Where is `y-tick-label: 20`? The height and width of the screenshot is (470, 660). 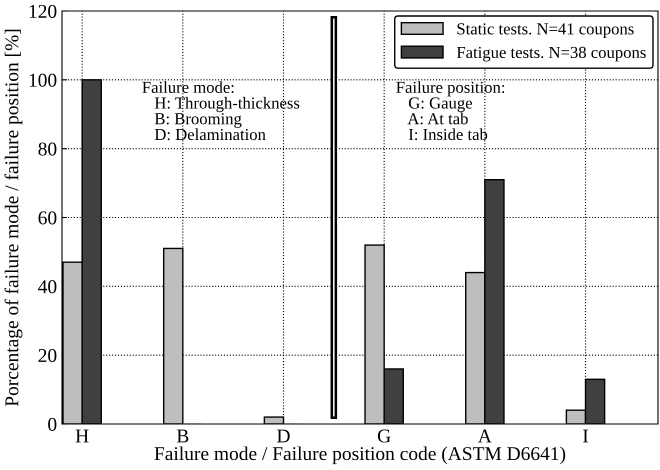
y-tick-label: 20 is located at coordinates (47, 355).